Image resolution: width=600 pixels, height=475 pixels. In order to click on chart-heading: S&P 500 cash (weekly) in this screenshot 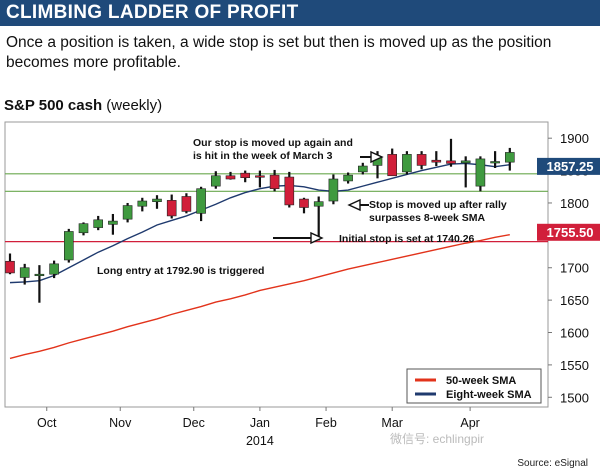, I will do `click(83, 105)`.